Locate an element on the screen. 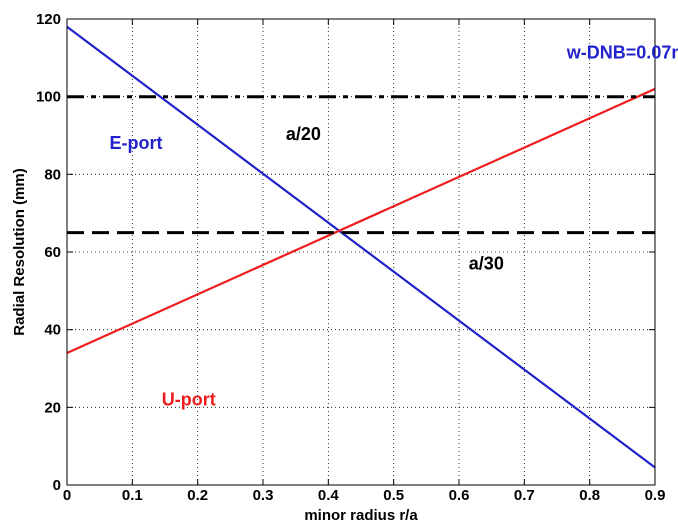  y-tick-label: 40 is located at coordinates (52, 330).